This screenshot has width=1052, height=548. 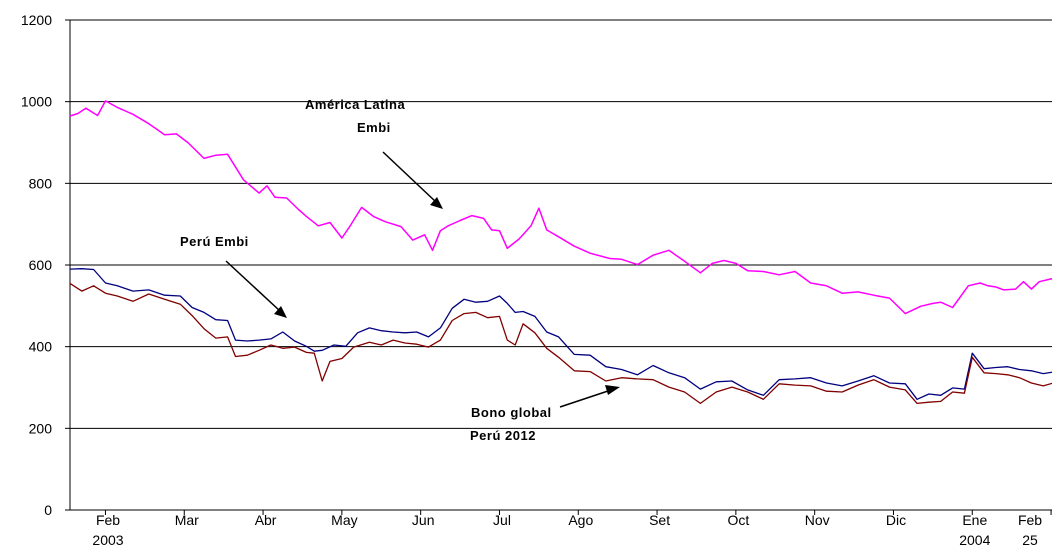 I want to click on america-latina-label-line1: América Latina, so click(x=355, y=104).